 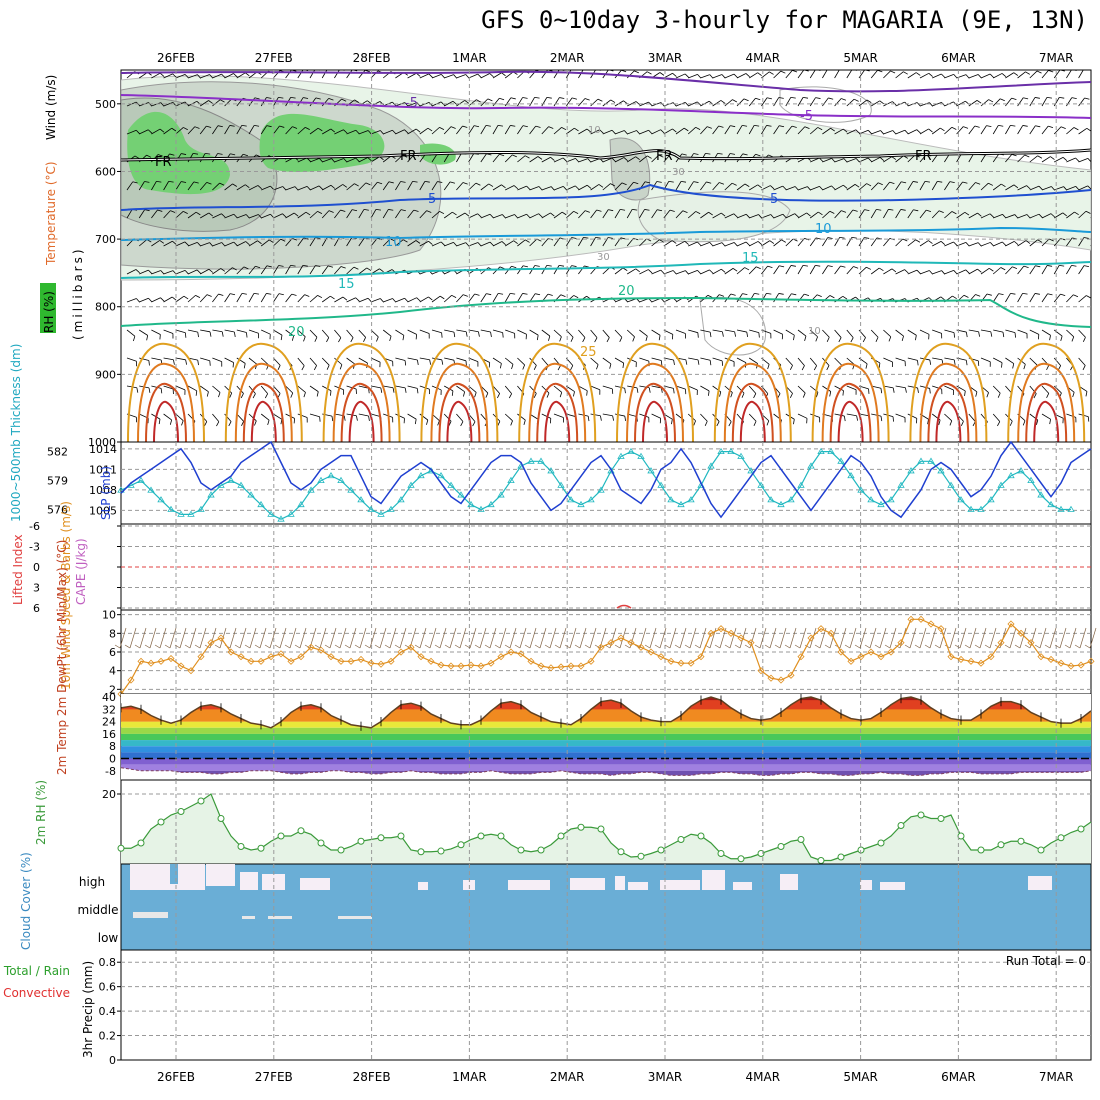 I want to click on cloud-high-gap, so click(x=742, y=886).